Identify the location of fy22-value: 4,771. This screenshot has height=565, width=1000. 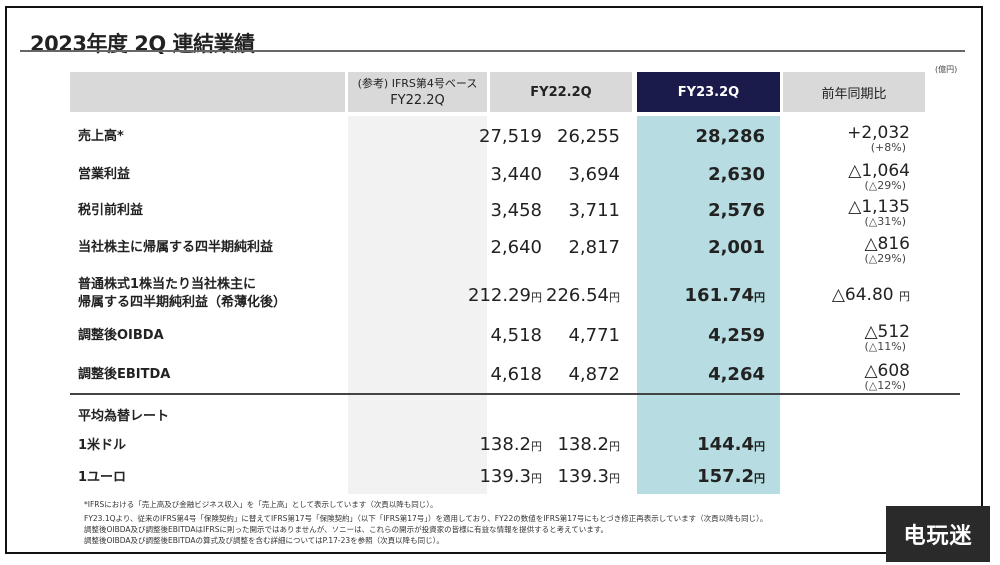
(594, 335).